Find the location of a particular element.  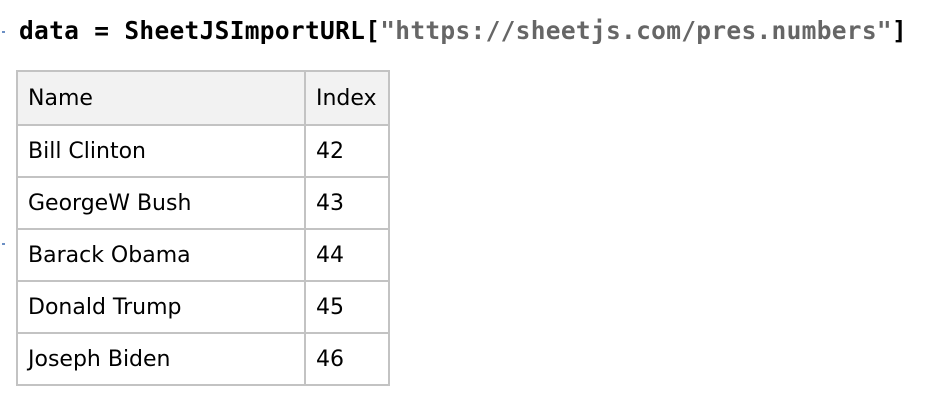

function-name: SheetJSImportURL is located at coordinates (245, 30).